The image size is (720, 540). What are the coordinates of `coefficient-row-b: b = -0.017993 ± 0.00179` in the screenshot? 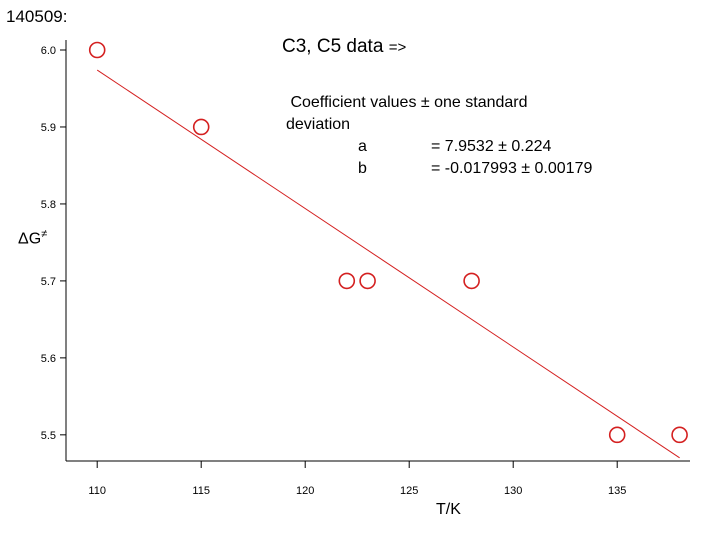 It's located at (439, 169).